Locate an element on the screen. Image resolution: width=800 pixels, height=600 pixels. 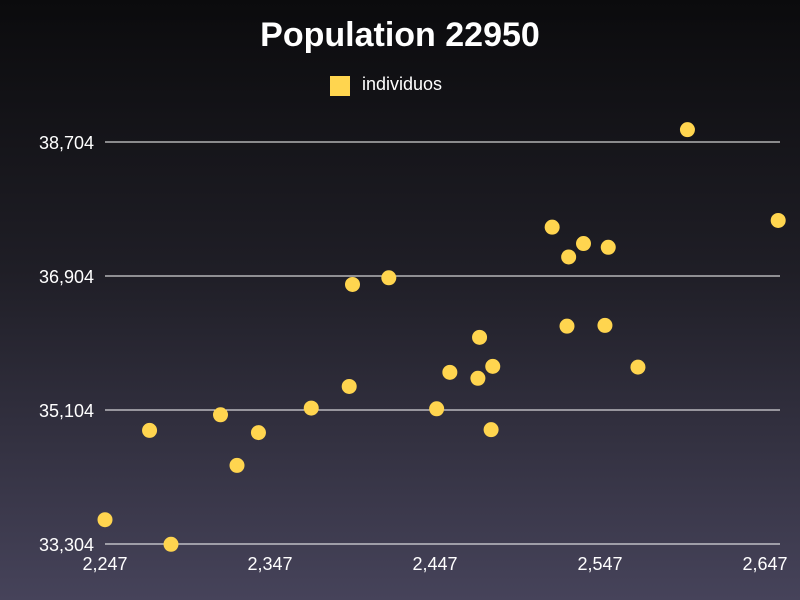
x-tick-label: 2,247 is located at coordinates (104, 564).